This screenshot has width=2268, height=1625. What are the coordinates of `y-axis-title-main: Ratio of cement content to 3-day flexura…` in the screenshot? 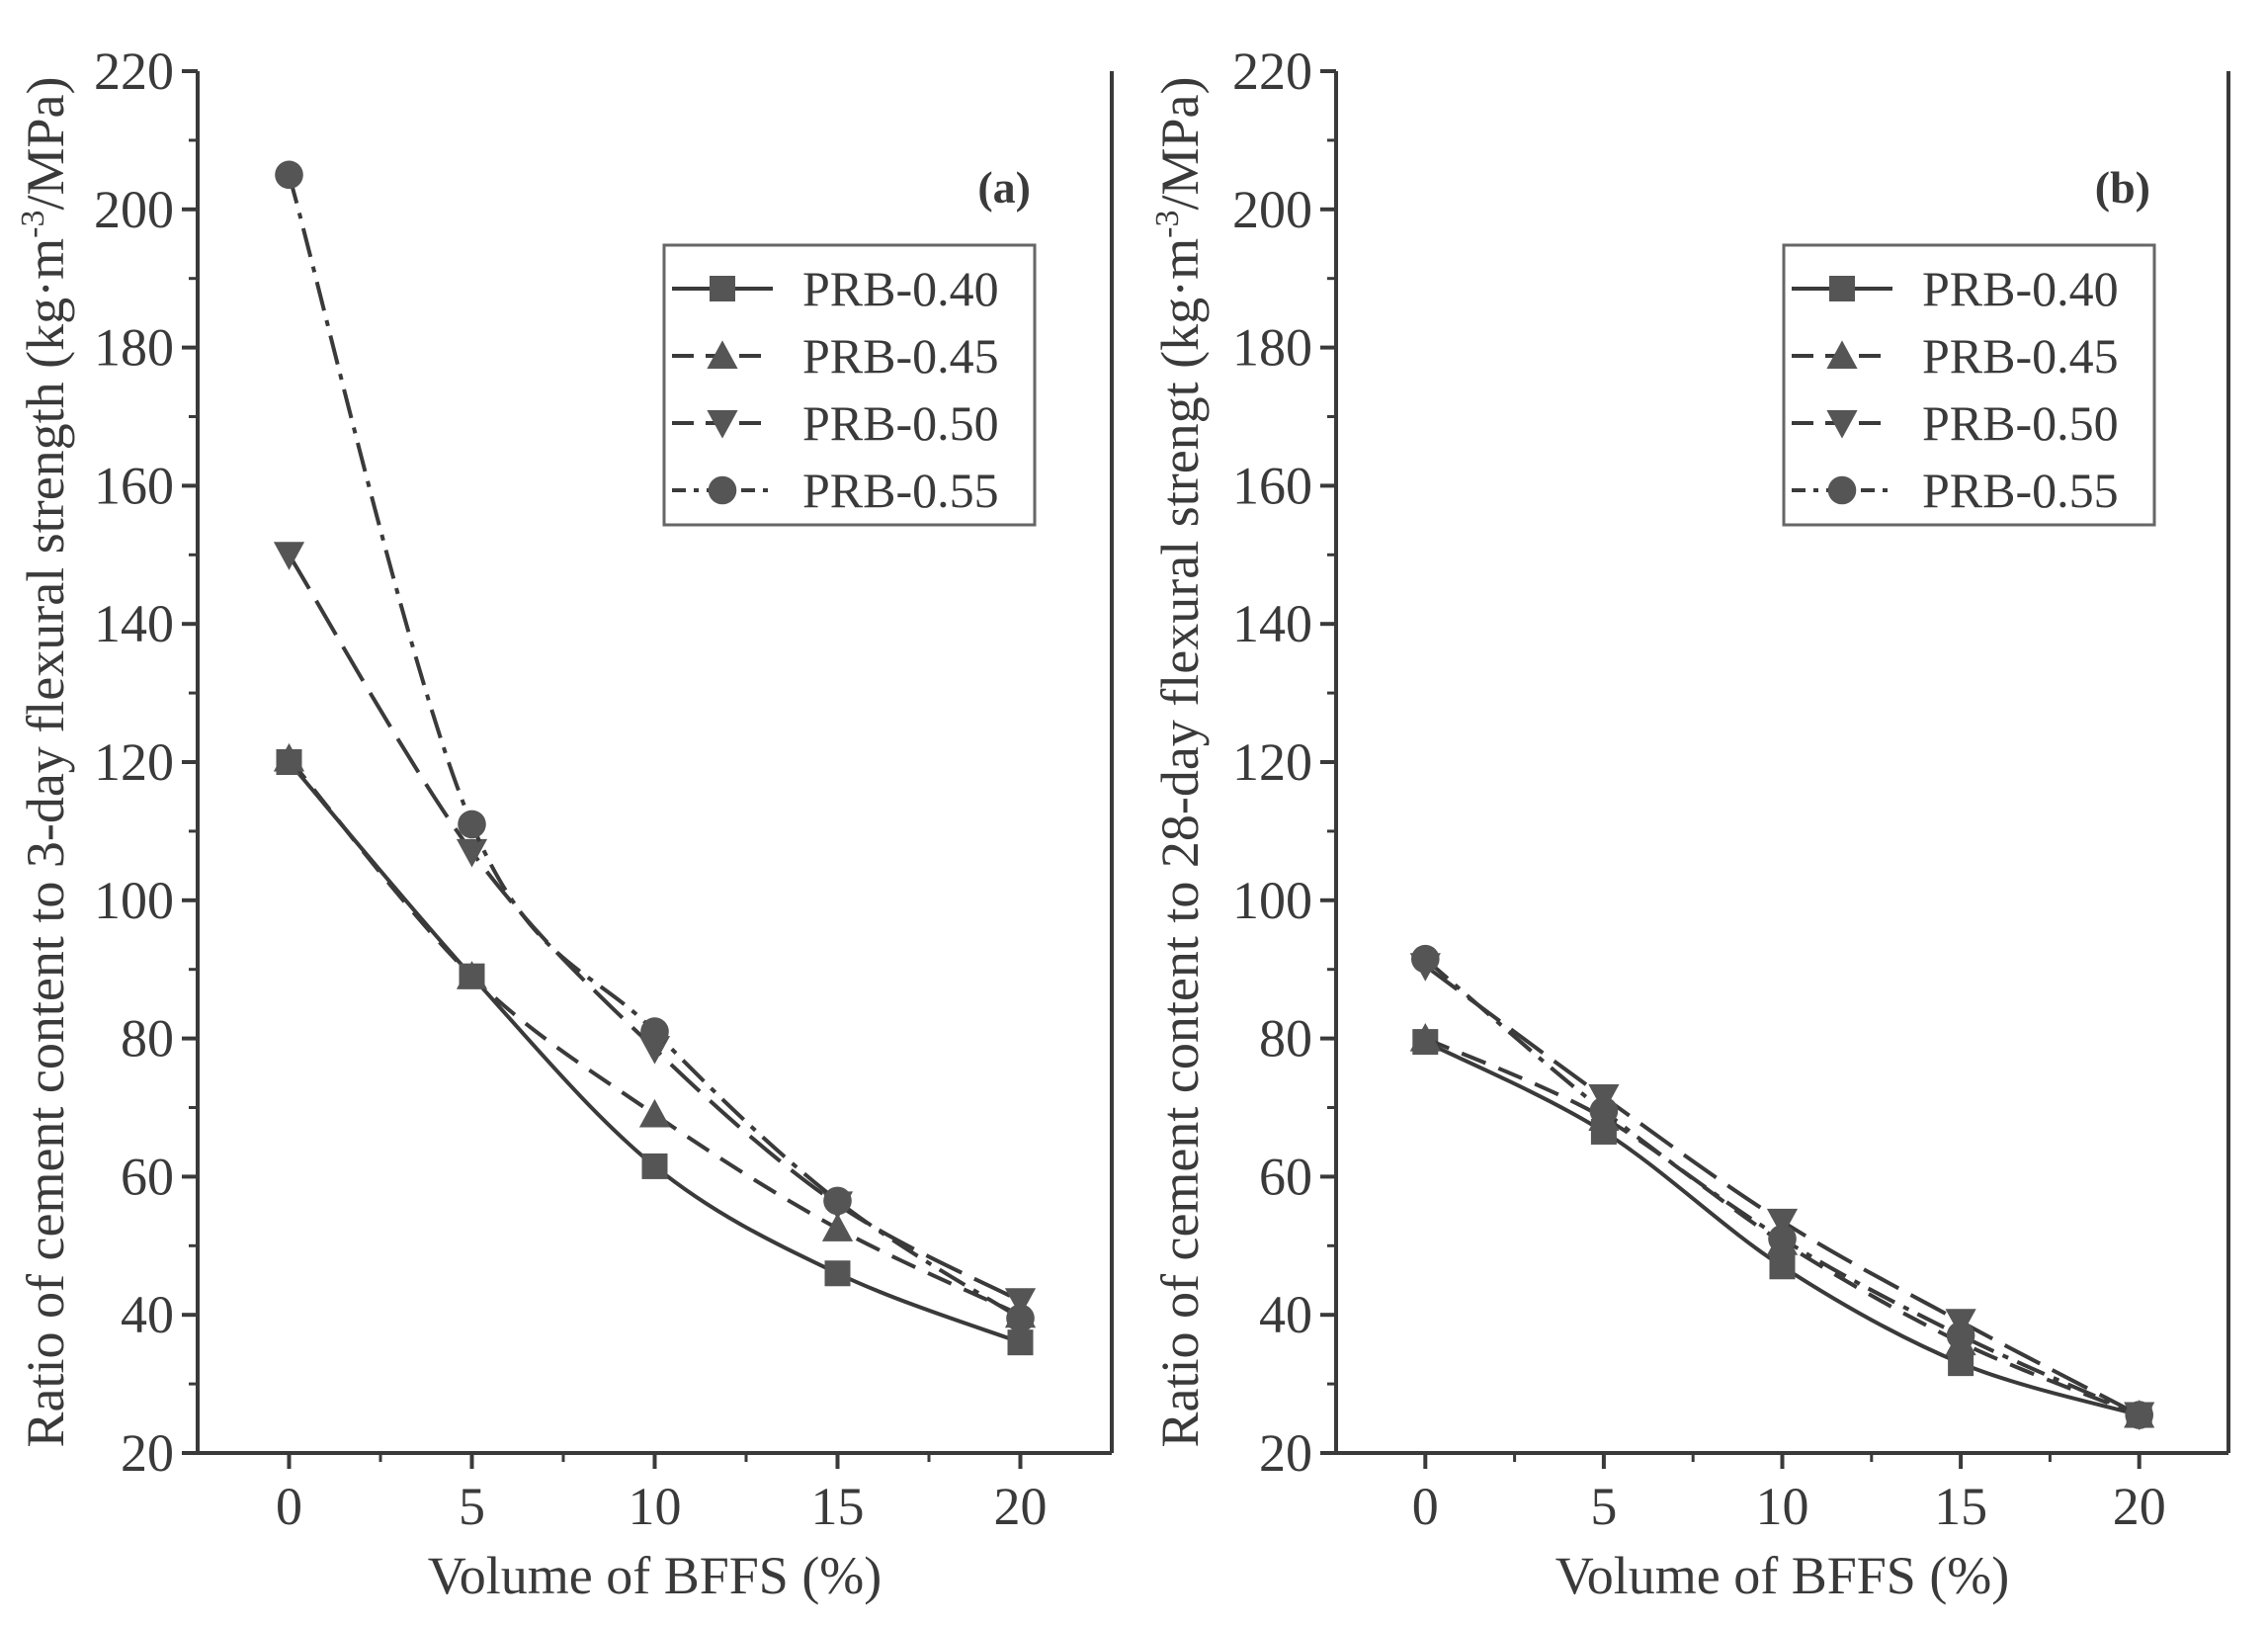 It's located at (45, 843).